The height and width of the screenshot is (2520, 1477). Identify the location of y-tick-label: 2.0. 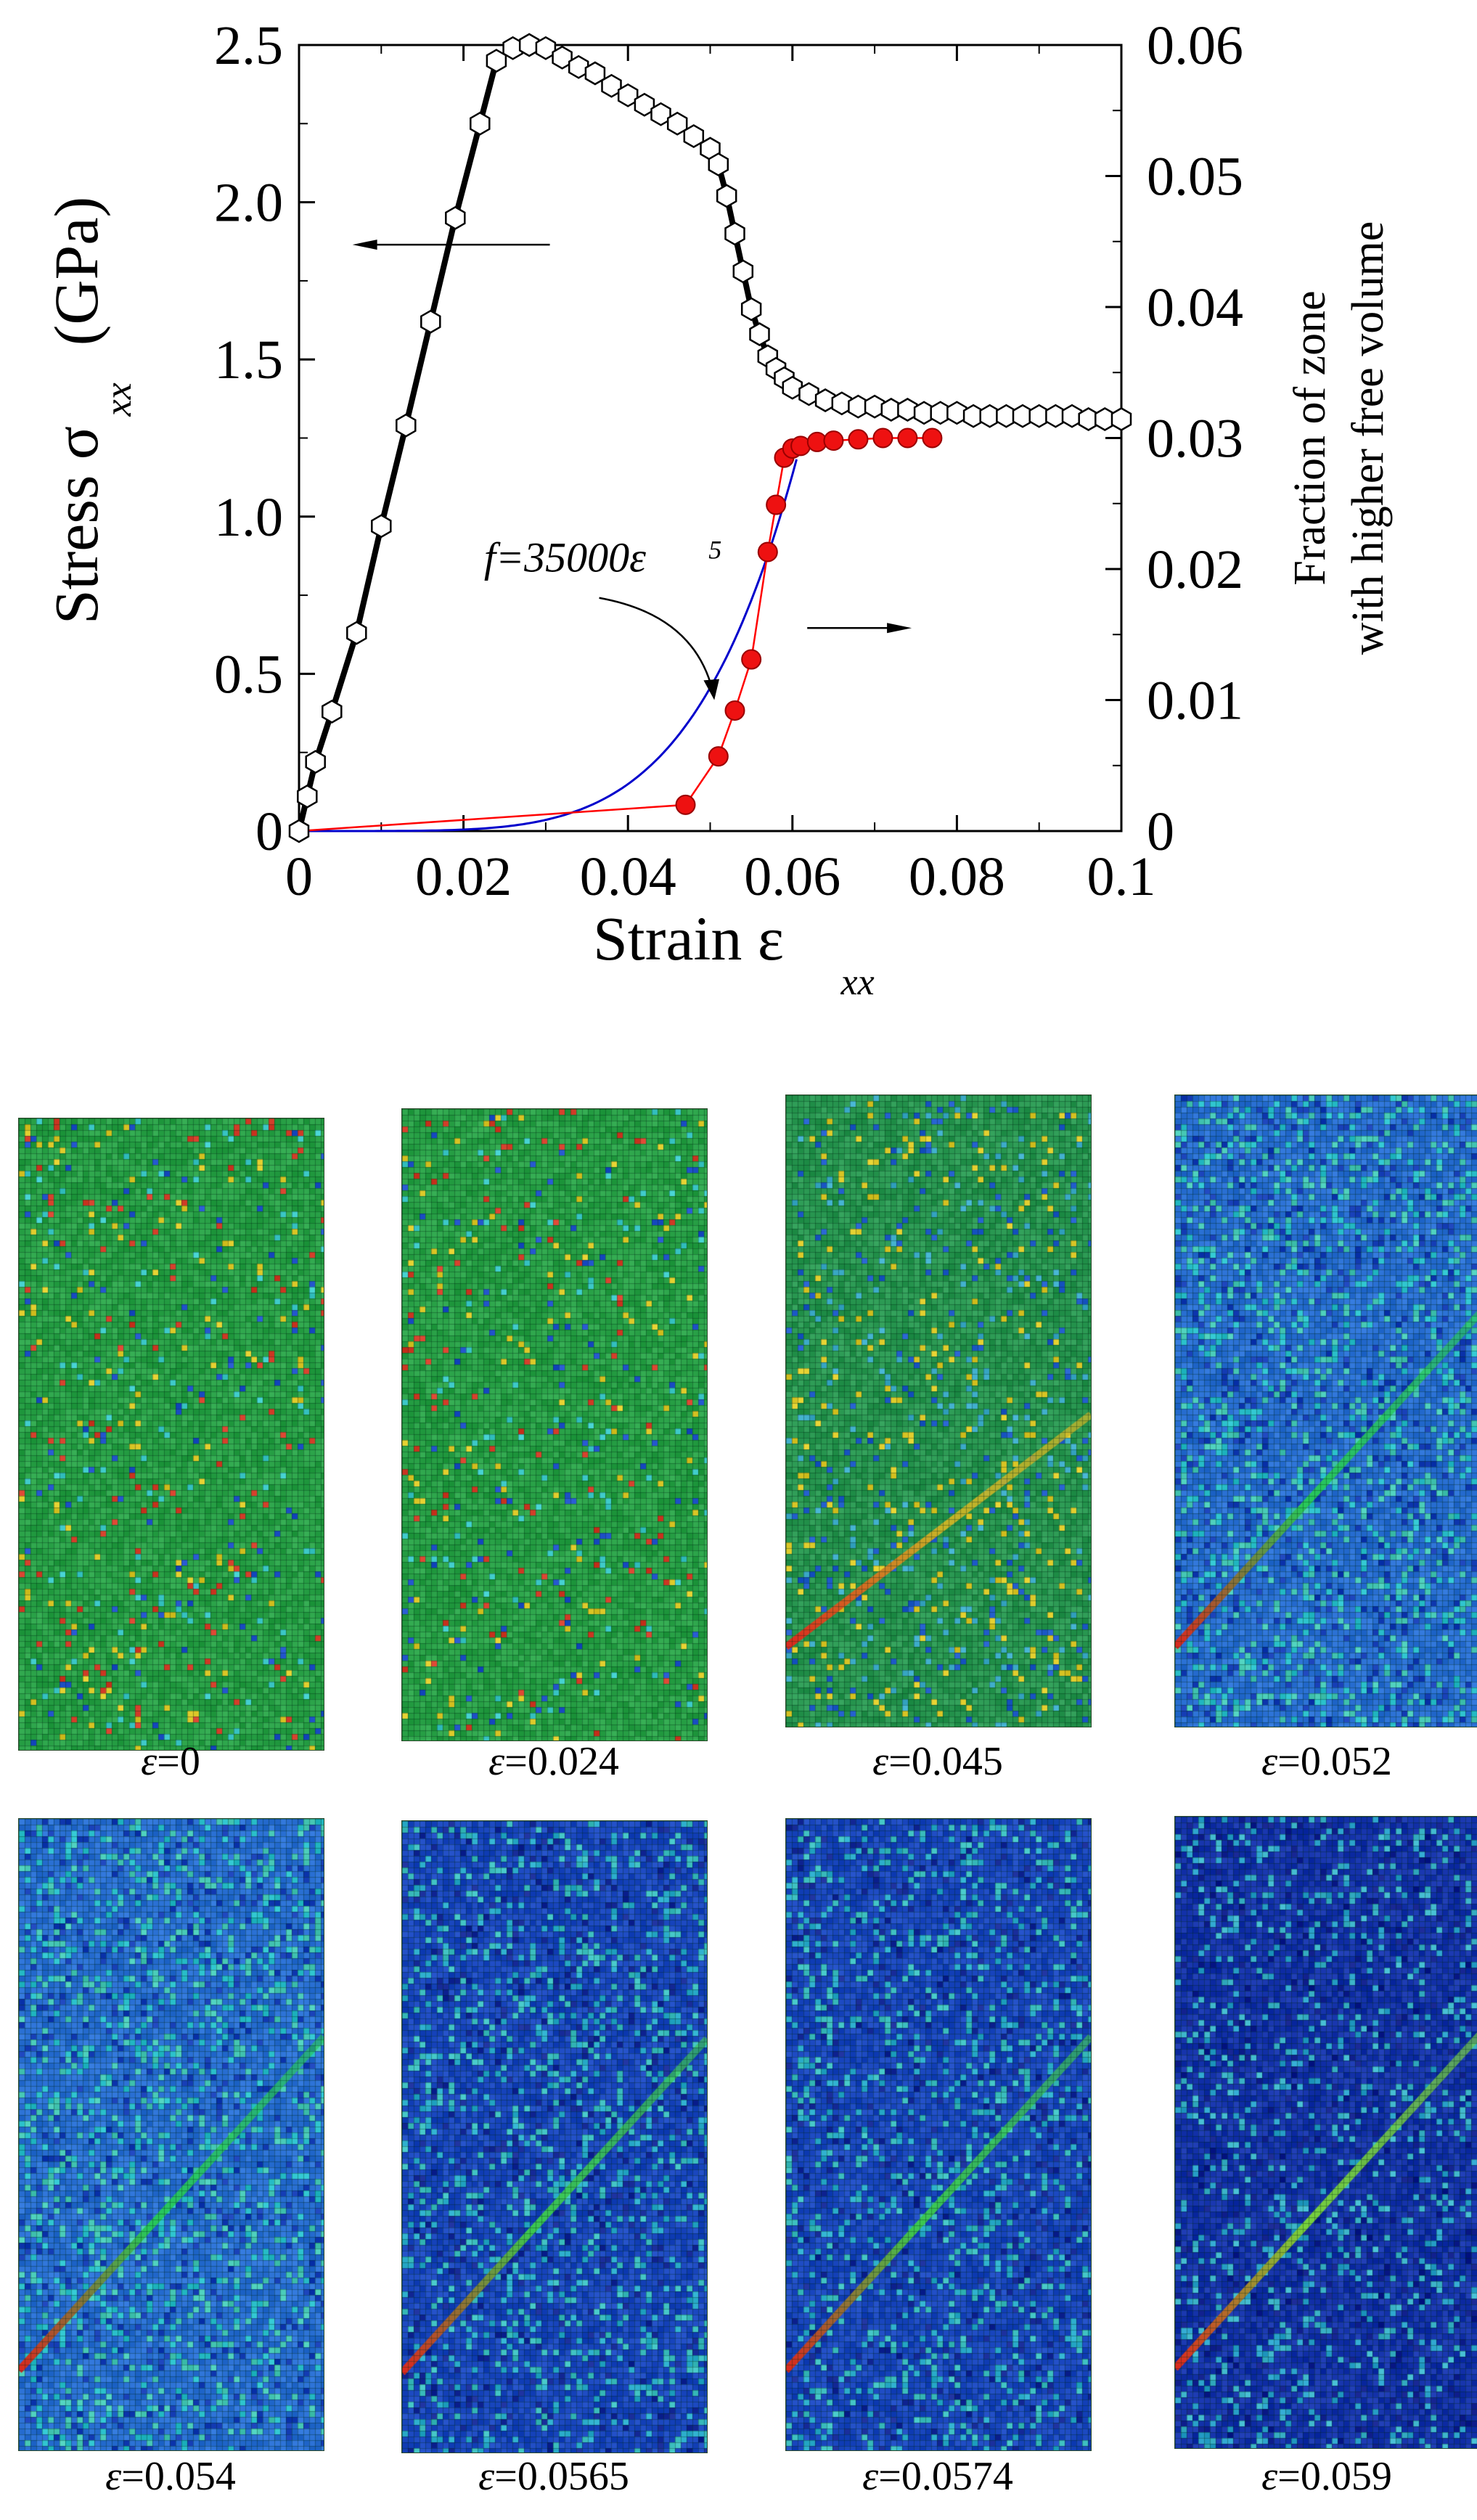
(249, 204).